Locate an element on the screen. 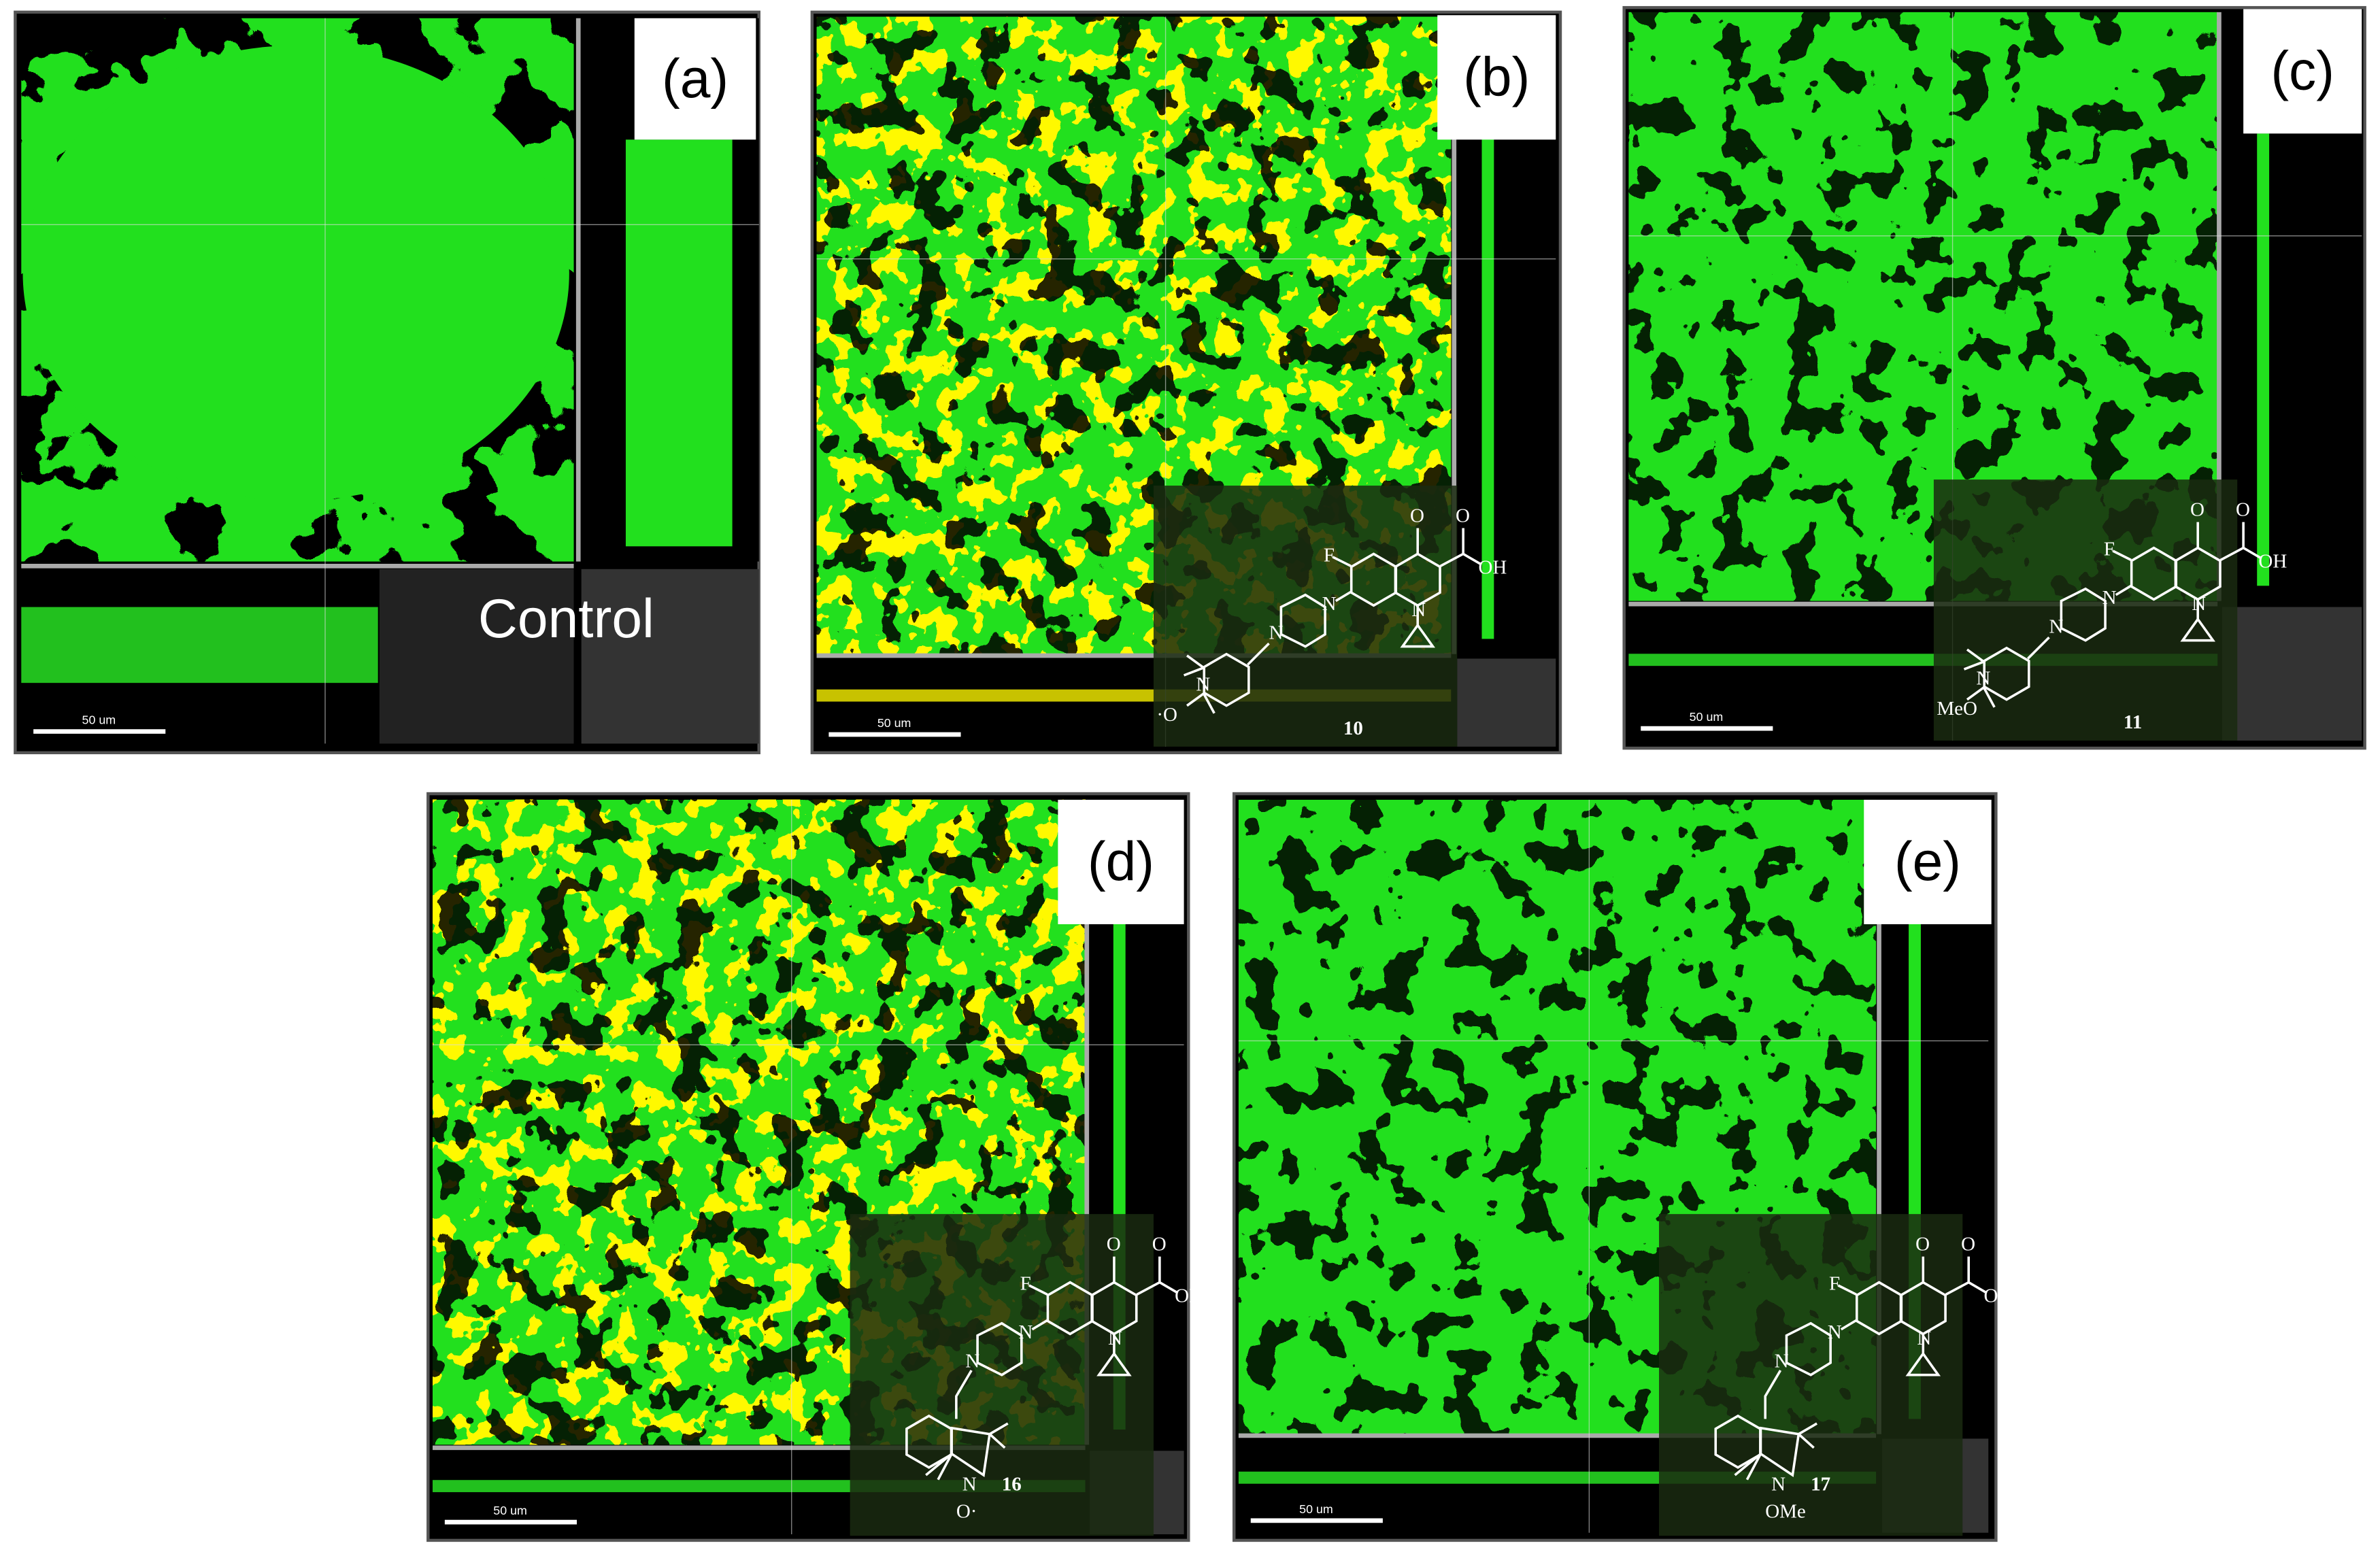 The width and height of the screenshot is (2380, 1554). atom-label: O· is located at coordinates (966, 1511).